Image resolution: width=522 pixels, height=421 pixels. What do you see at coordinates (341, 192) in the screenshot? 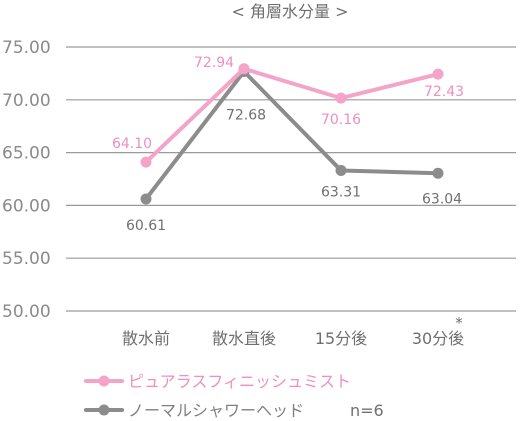
I see `data-label: 63.31` at bounding box center [341, 192].